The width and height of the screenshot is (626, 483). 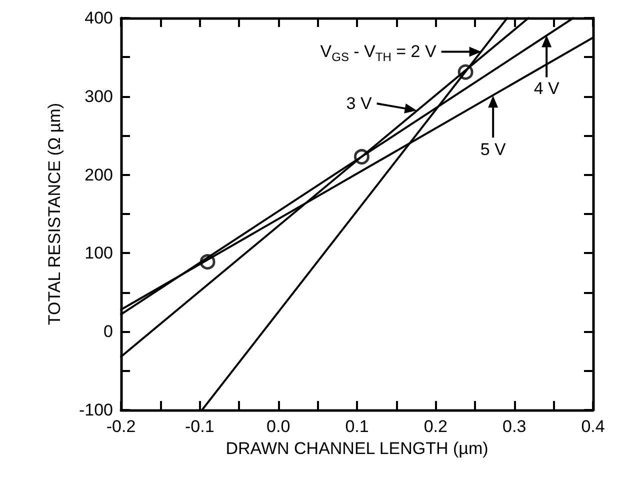 I want to click on x-tick-label: 0.0, so click(x=278, y=426).